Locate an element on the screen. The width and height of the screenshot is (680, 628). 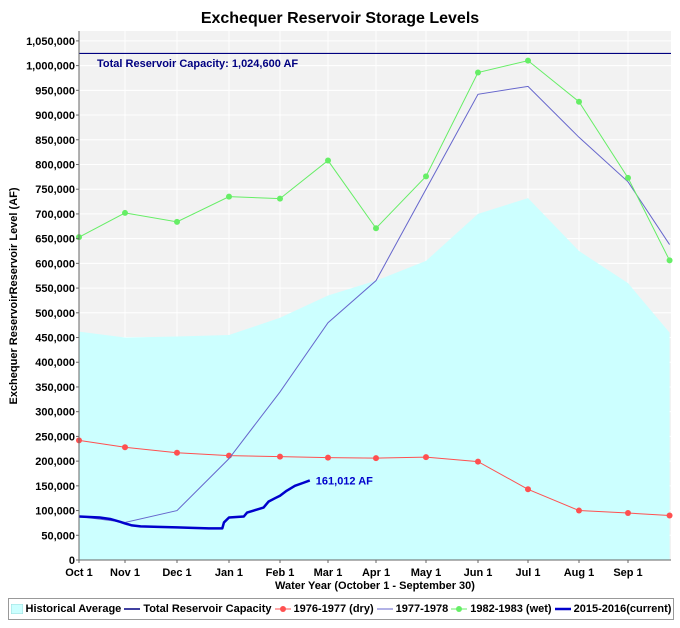
x-tick-label: Dec 1 is located at coordinates (176, 573).